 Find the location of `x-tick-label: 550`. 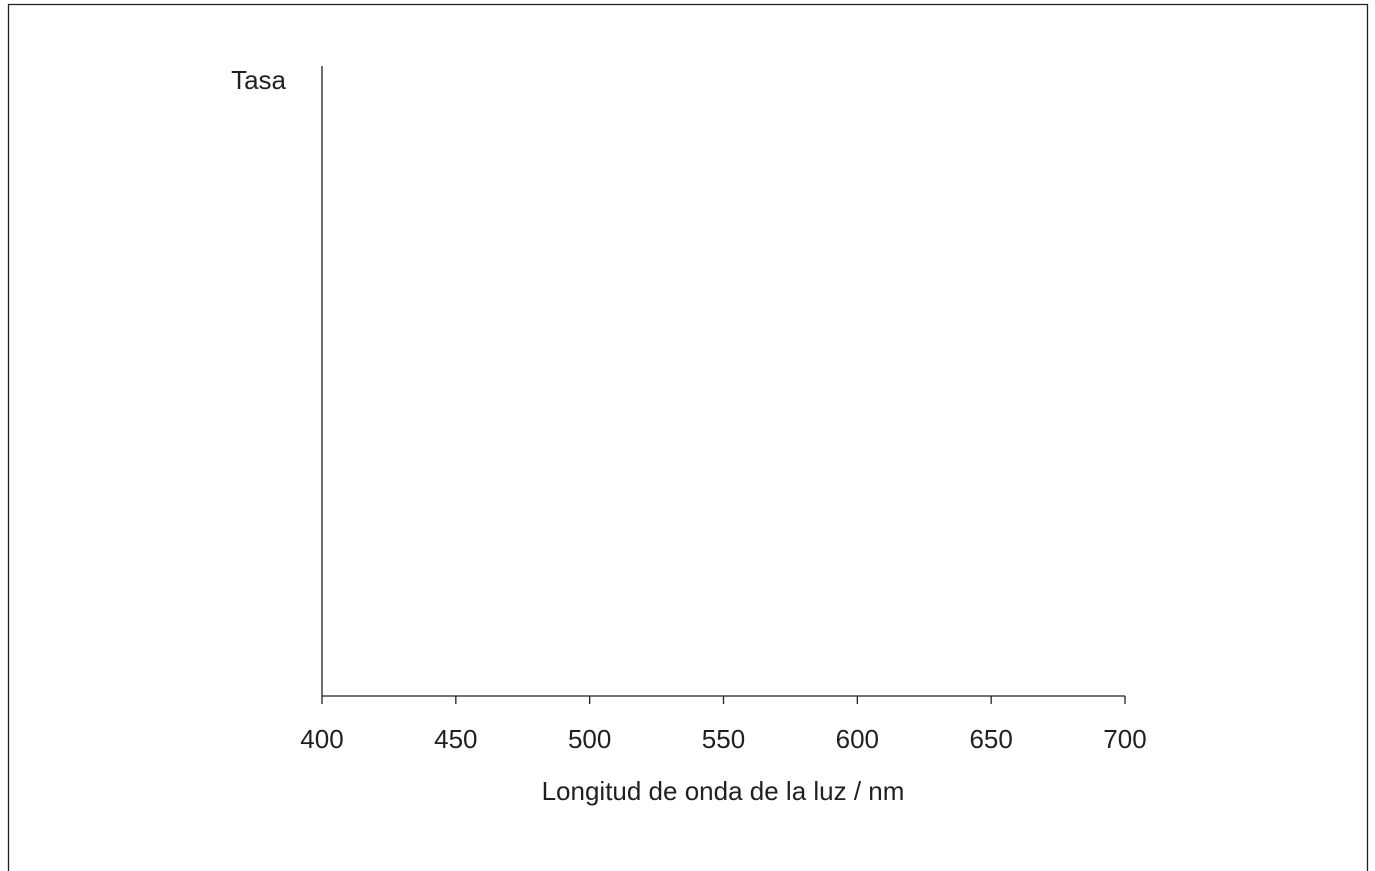

x-tick-label: 550 is located at coordinates (723, 739).